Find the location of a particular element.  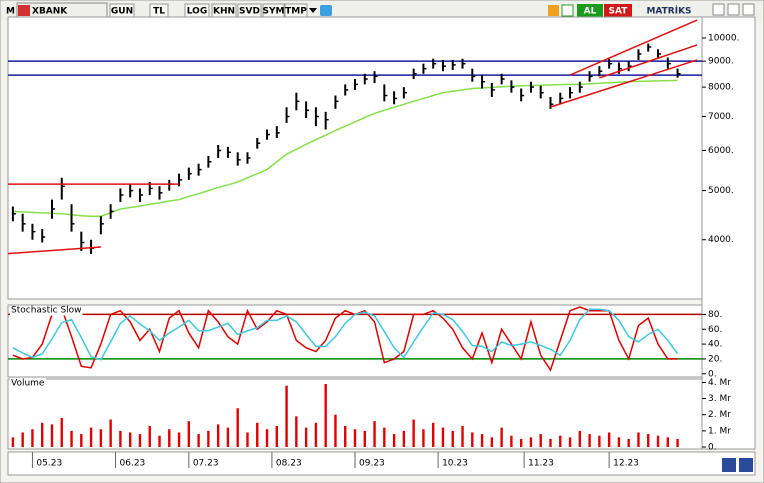

toolbar-button-label: GUN is located at coordinates (122, 12).